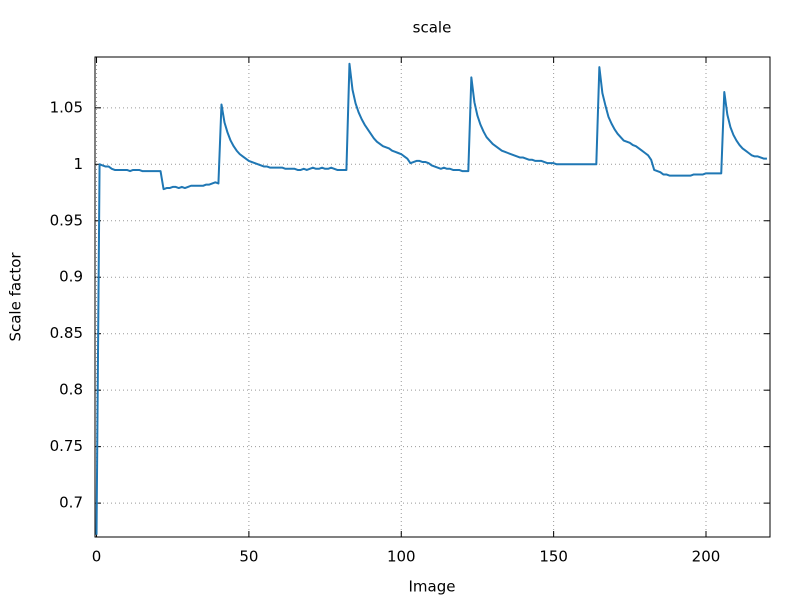 The width and height of the screenshot is (800, 604). I want to click on y-tick-label: 0.75, so click(66, 446).